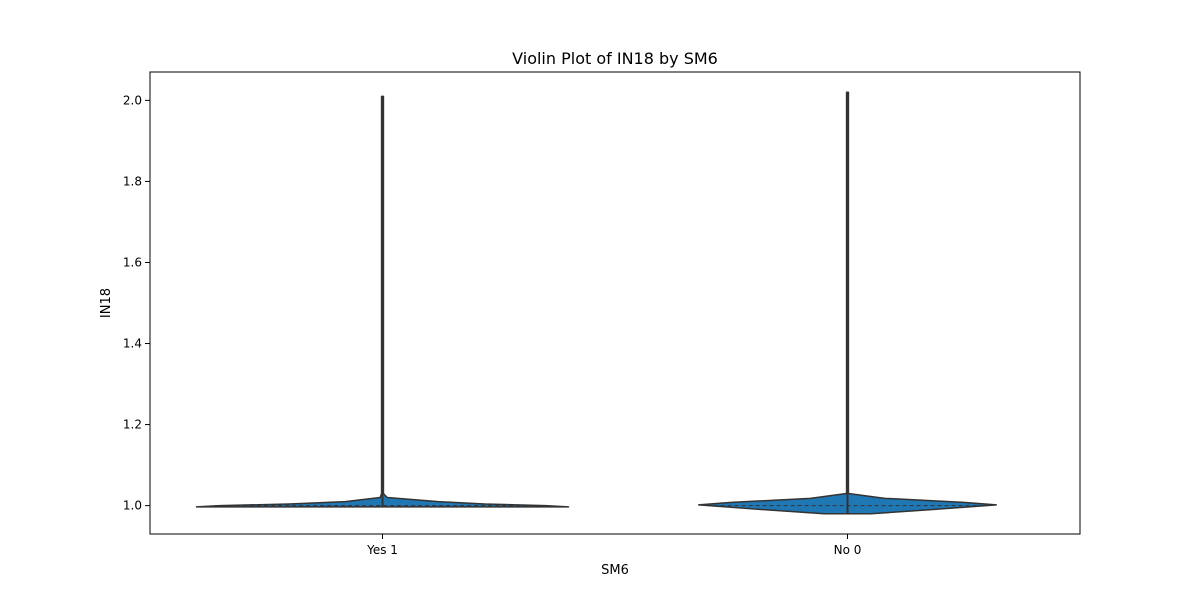 Image resolution: width=1200 pixels, height=600 pixels. Describe the element at coordinates (132, 181) in the screenshot. I see `y-tick-label: 1.8` at that location.